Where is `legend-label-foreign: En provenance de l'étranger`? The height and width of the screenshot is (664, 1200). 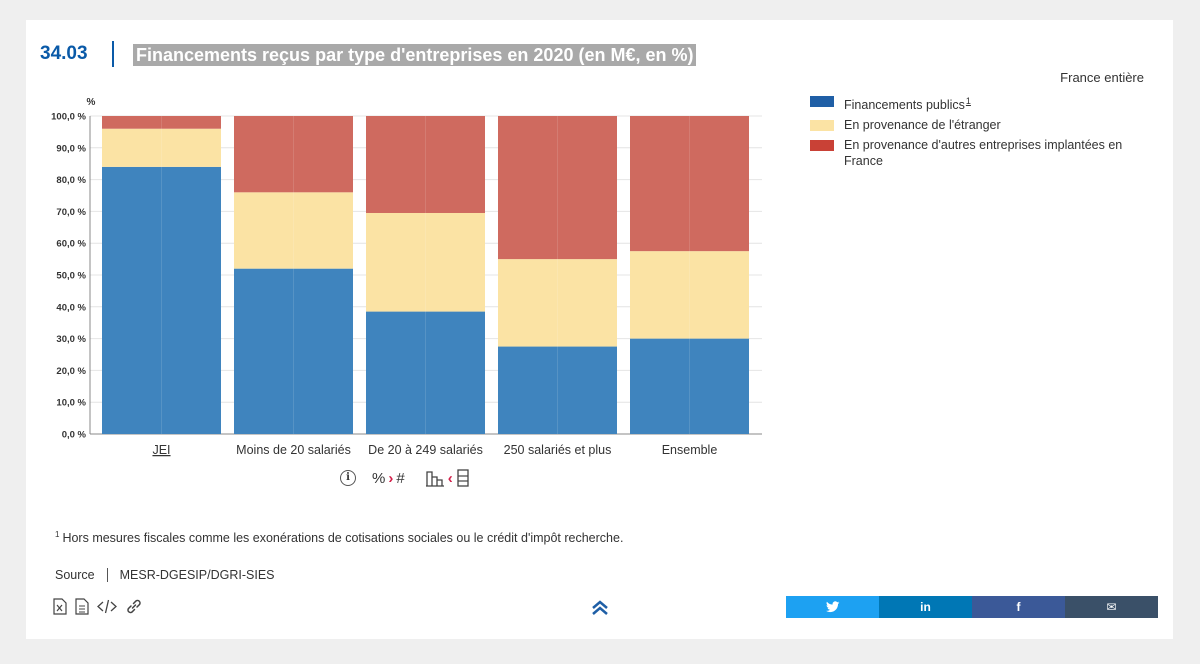 legend-label-foreign: En provenance de l'étranger is located at coordinates (922, 125).